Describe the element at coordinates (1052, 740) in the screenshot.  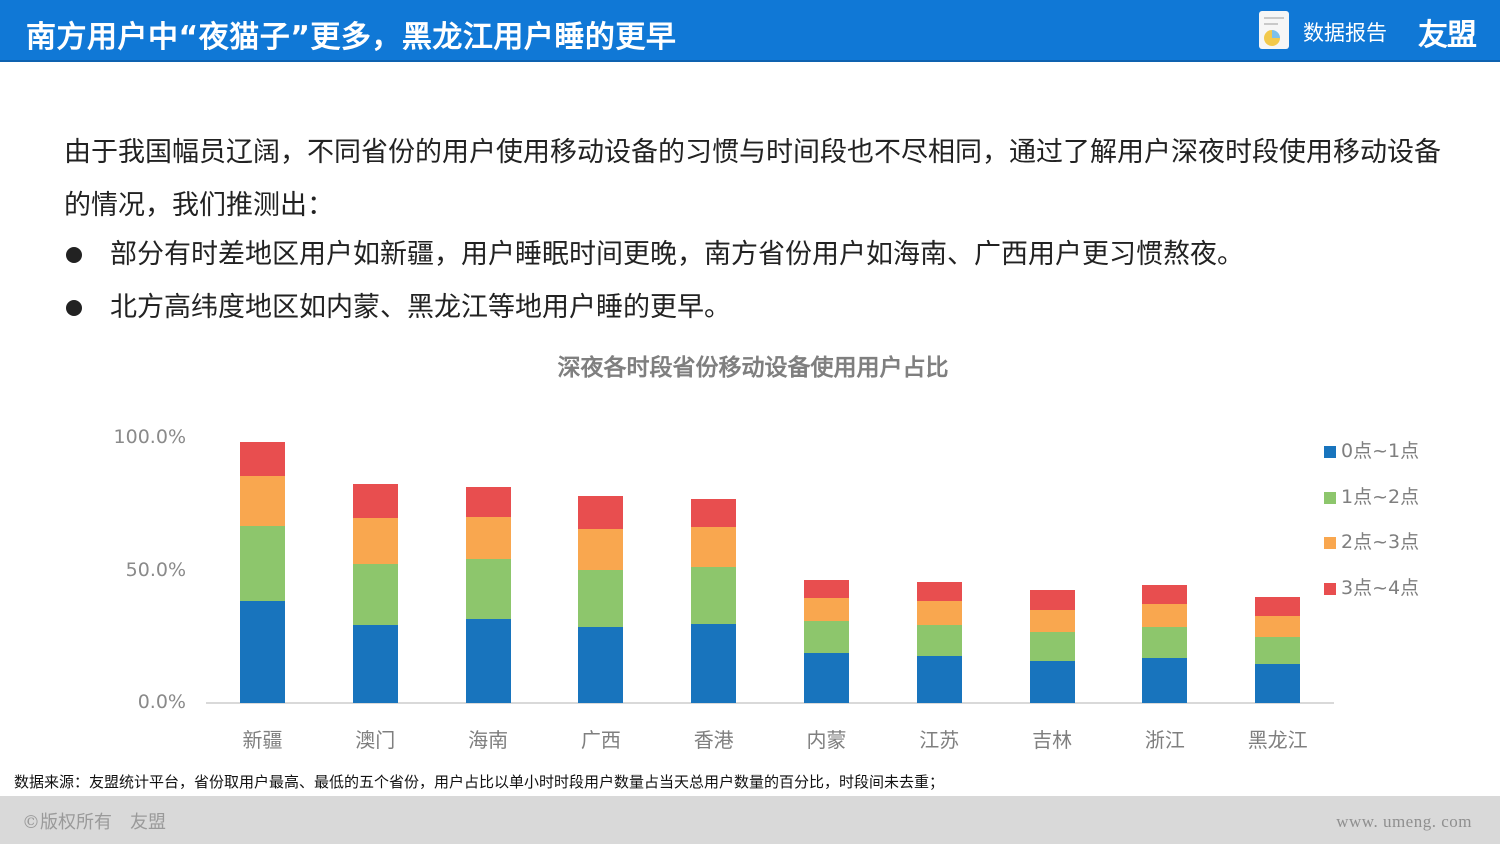
I see `x-tick-label: 吉林` at that location.